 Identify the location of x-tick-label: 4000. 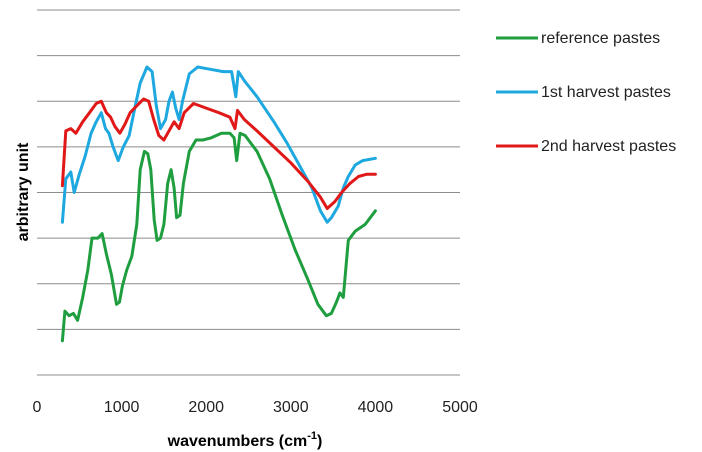
(376, 407).